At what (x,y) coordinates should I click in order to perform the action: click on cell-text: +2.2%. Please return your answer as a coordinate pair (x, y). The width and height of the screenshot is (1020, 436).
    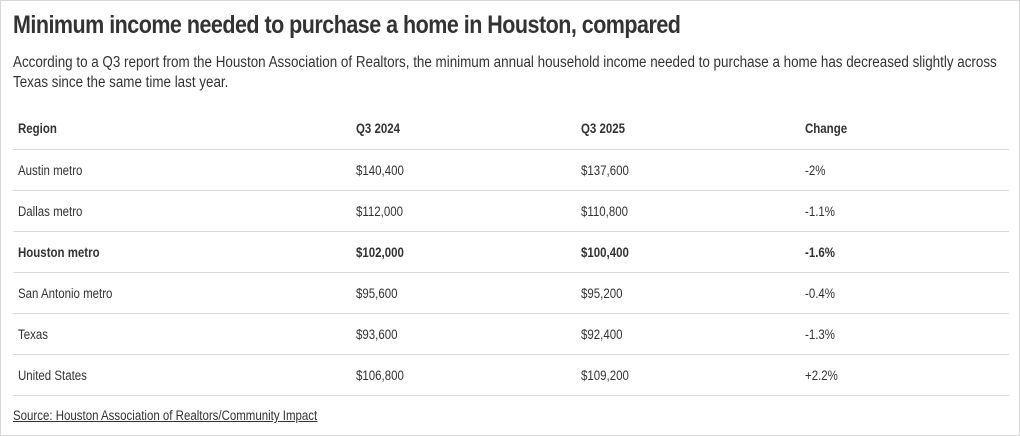
    Looking at the image, I should click on (821, 375).